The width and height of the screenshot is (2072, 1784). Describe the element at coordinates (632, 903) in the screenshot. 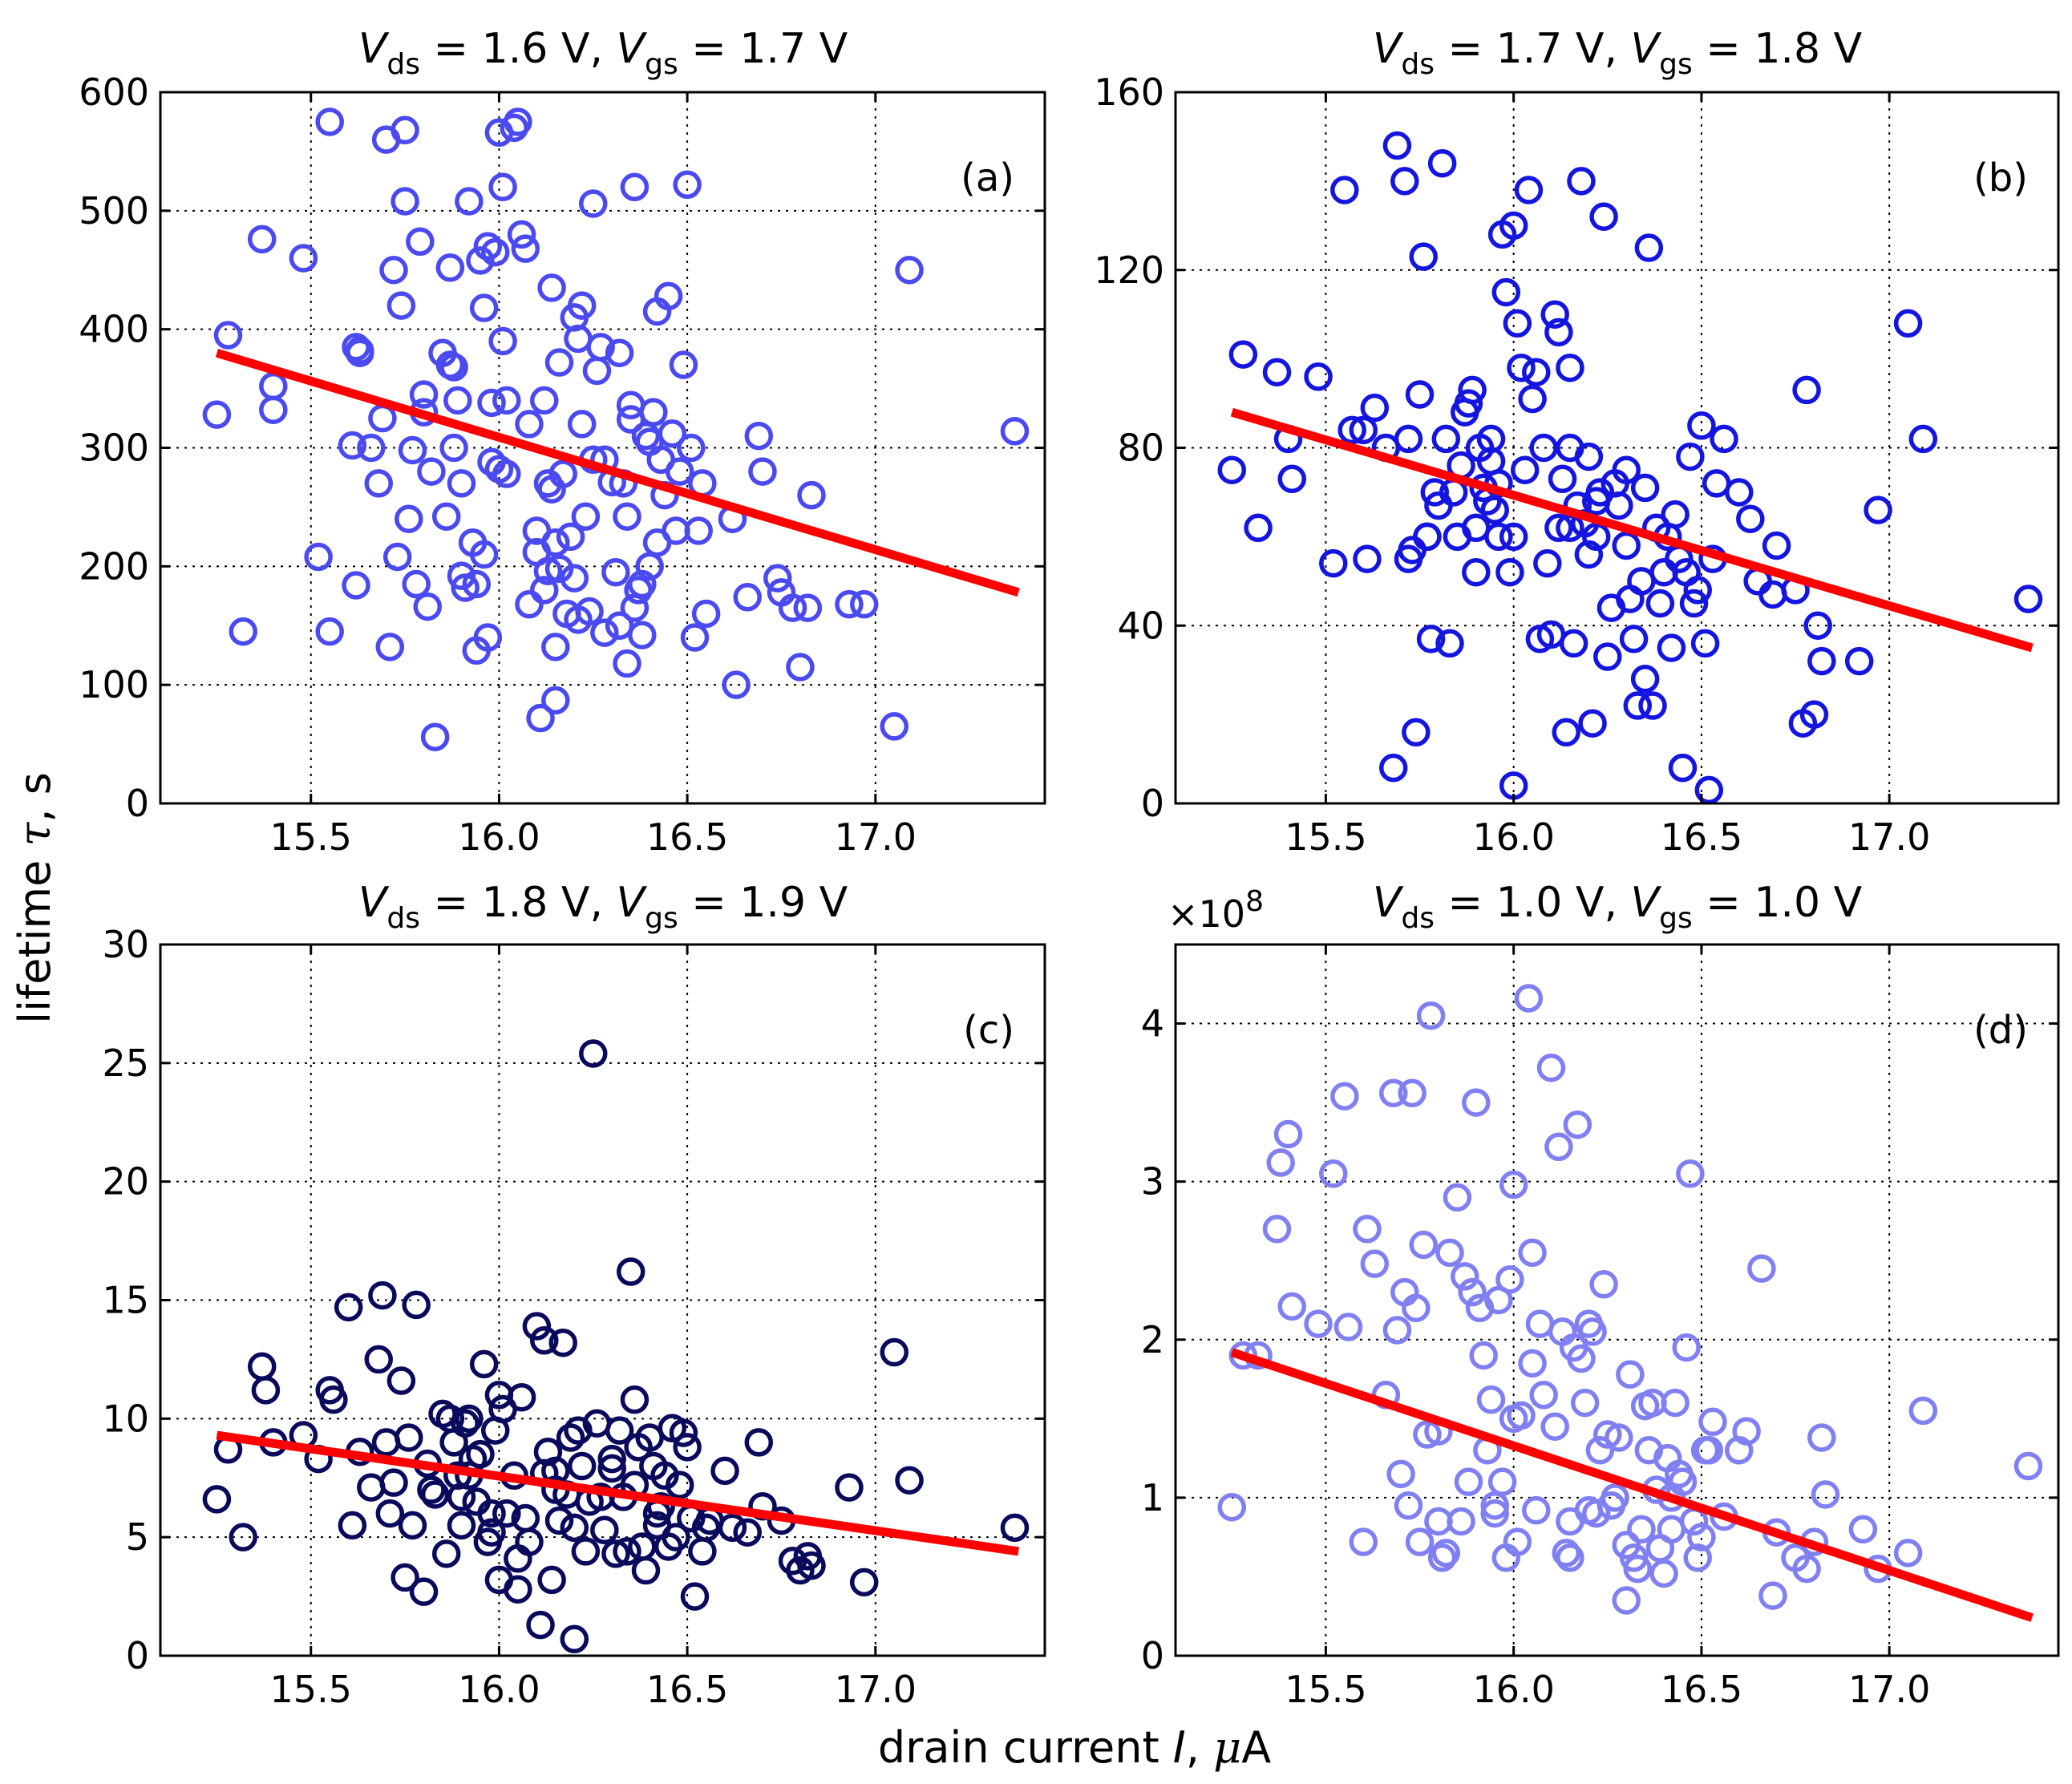

I see `panel-c-title-v2: V` at that location.